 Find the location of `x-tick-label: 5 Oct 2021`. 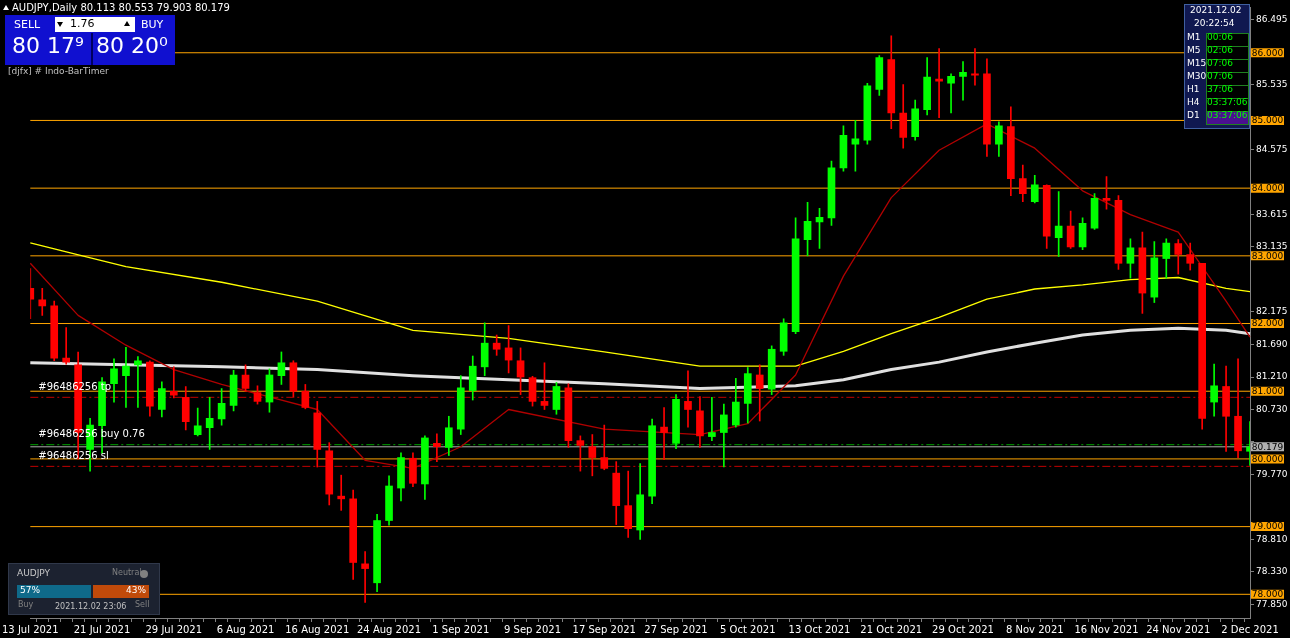

x-tick-label: 5 Oct 2021 is located at coordinates (748, 629).